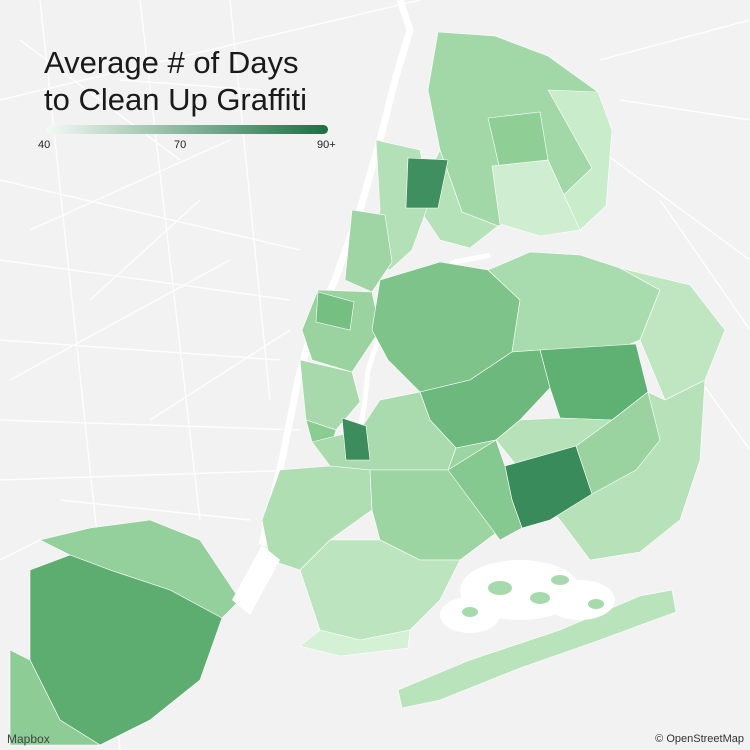 The height and width of the screenshot is (750, 750). I want to click on bay-islands, so click(533, 596).